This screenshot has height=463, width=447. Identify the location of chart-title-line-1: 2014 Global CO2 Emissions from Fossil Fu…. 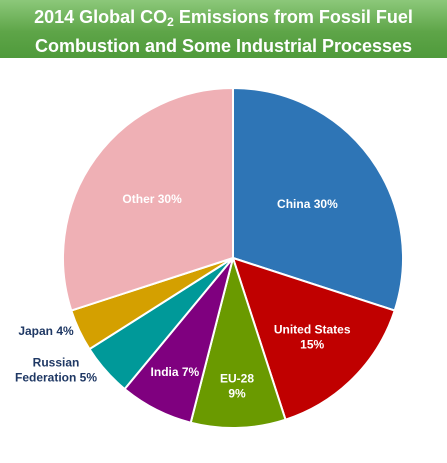
(223, 18).